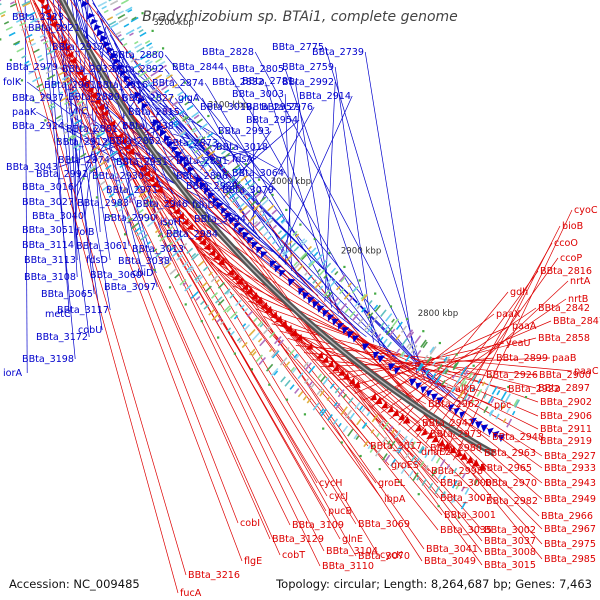 The height and width of the screenshot is (600, 600). Describe the element at coordinates (148, 98) in the screenshot. I see `minus-gene-label: BBta_2827` at that location.